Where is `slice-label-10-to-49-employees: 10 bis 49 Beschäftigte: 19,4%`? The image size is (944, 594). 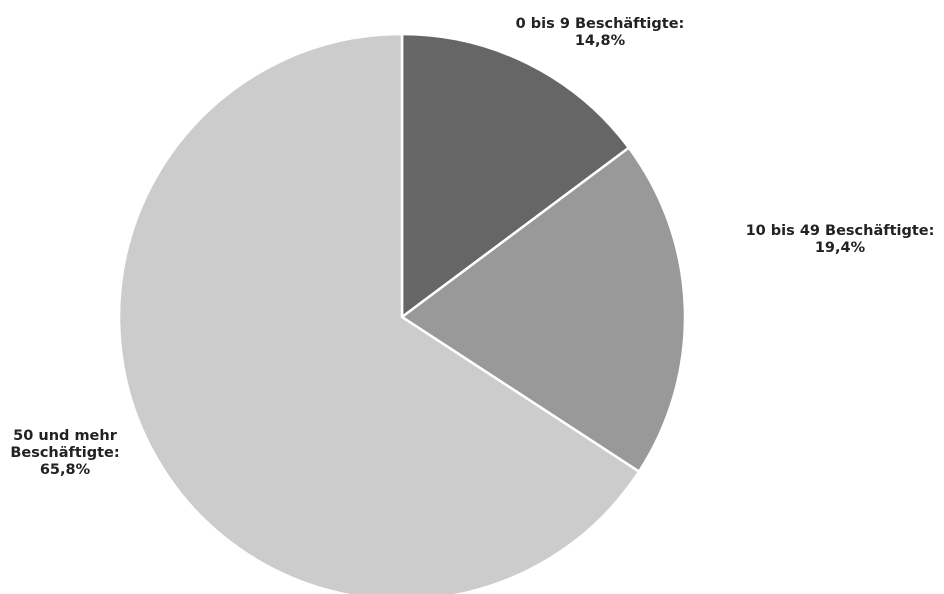
slice-label-10-to-49-employees: 10 bis 49 Beschäftigte: 19,4% is located at coordinates (832, 240).